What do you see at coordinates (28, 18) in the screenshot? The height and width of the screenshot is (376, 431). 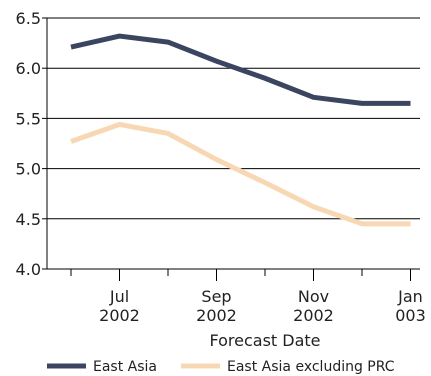 I see `y-tick-label: 6.5` at bounding box center [28, 18].